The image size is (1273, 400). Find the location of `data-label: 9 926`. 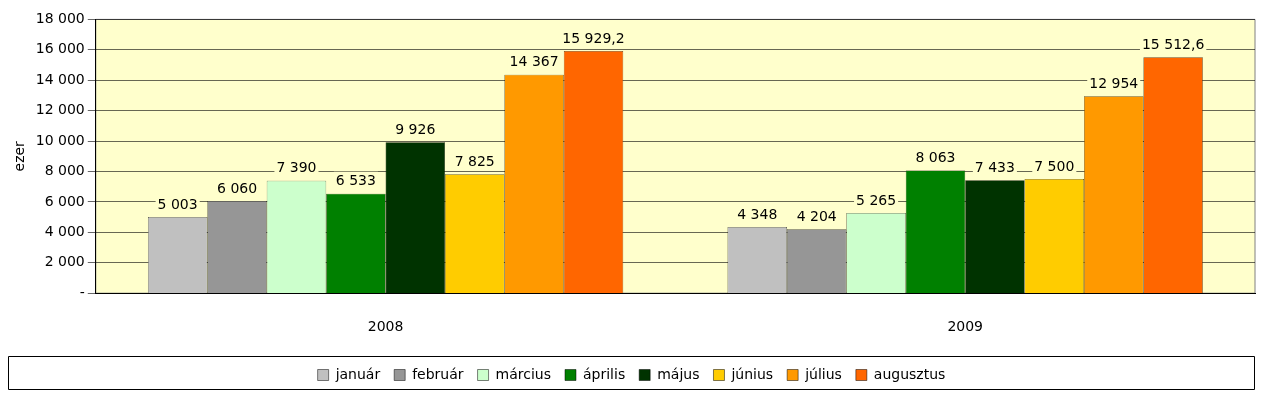

data-label: 9 926 is located at coordinates (415, 128).